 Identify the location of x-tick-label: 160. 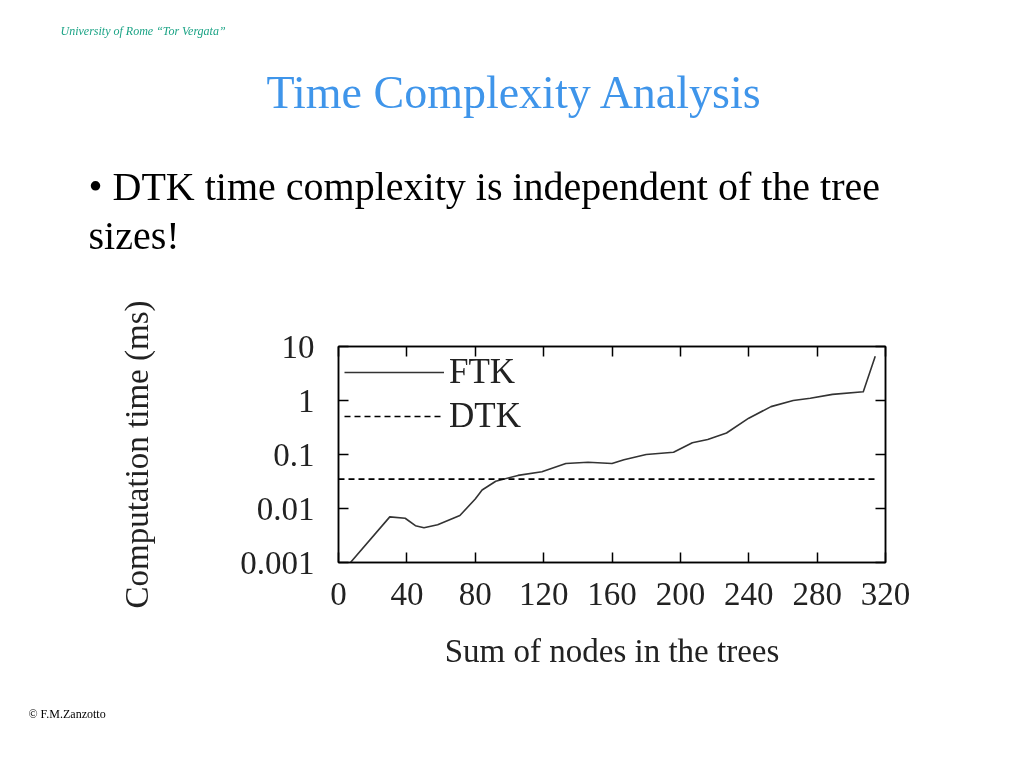
(612, 593).